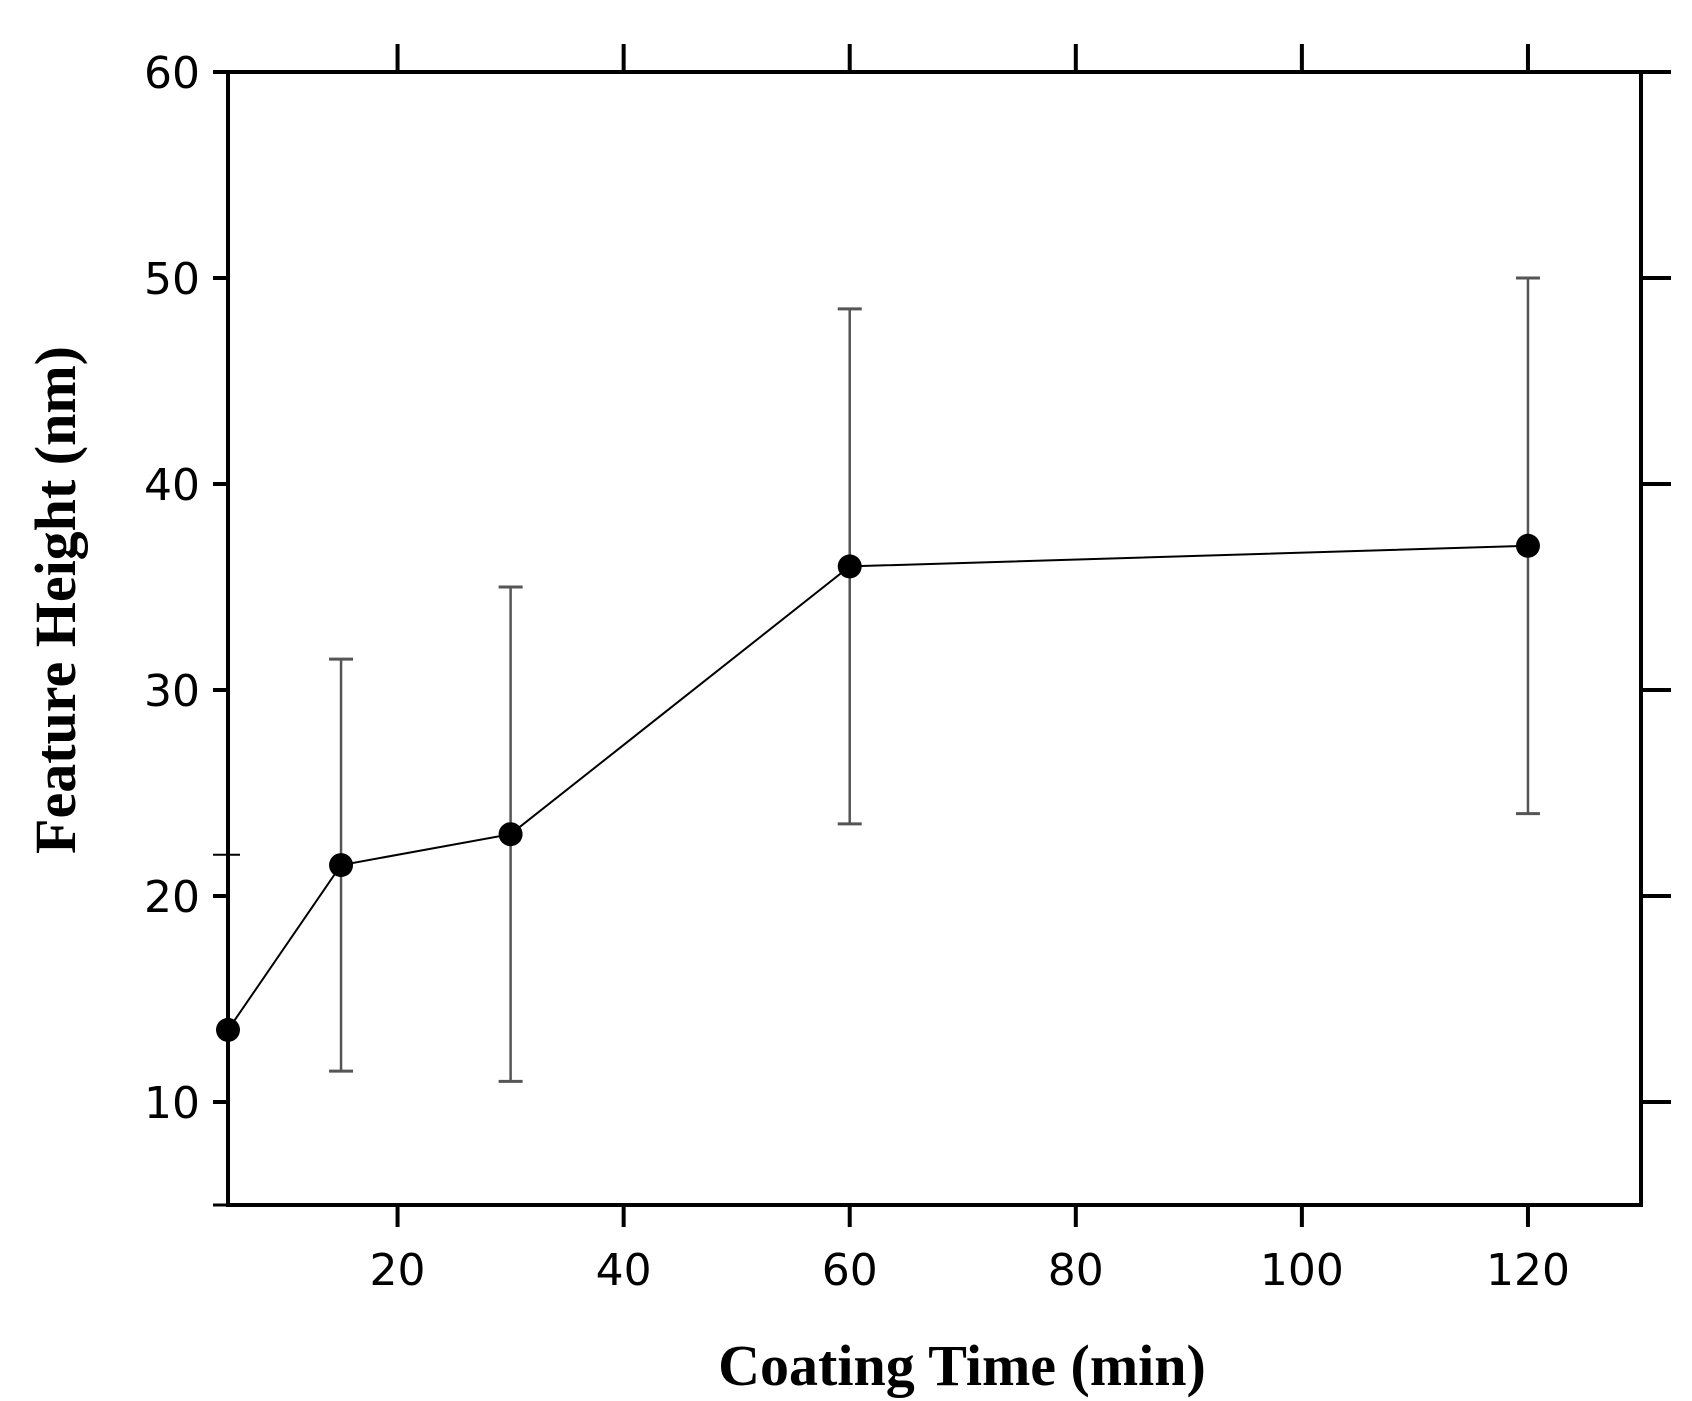 The image size is (1692, 1401). I want to click on y-tick-label-60: 60, so click(172, 73).